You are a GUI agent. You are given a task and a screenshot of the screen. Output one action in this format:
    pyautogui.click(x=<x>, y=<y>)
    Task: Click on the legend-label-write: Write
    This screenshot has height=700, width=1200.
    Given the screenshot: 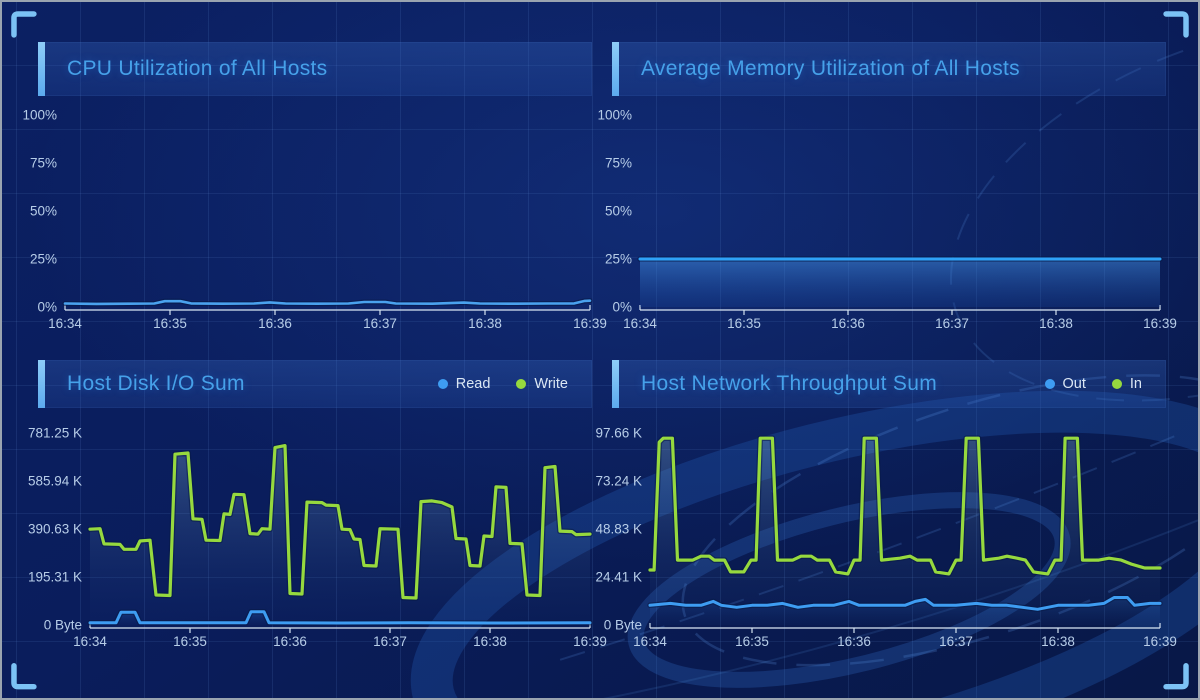 What is the action you would take?
    pyautogui.click(x=551, y=384)
    